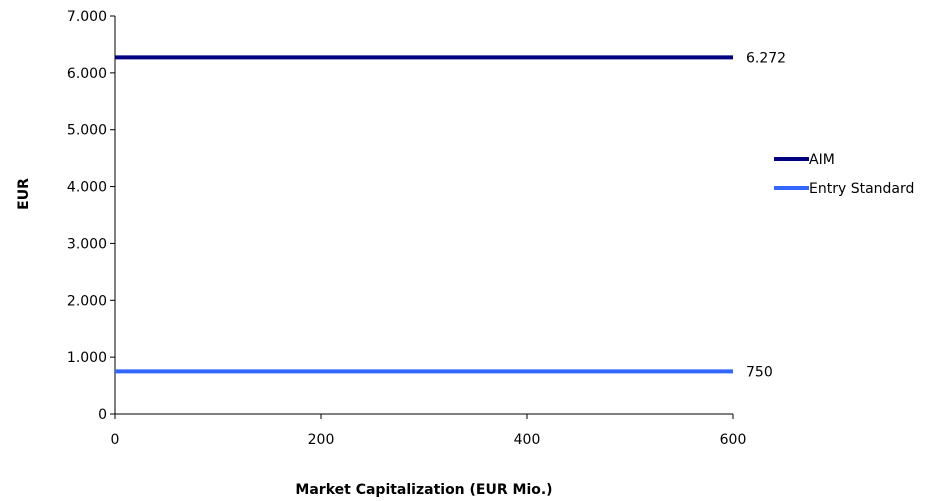 This screenshot has height=501, width=936. Describe the element at coordinates (527, 440) in the screenshot. I see `x-tick-label: 400` at that location.